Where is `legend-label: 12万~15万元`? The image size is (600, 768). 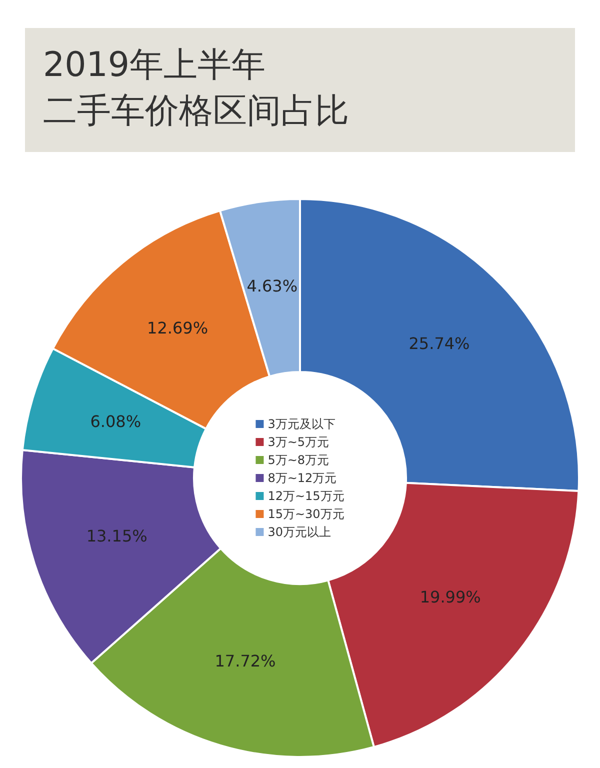 legend-label: 12万~15万元 is located at coordinates (306, 496).